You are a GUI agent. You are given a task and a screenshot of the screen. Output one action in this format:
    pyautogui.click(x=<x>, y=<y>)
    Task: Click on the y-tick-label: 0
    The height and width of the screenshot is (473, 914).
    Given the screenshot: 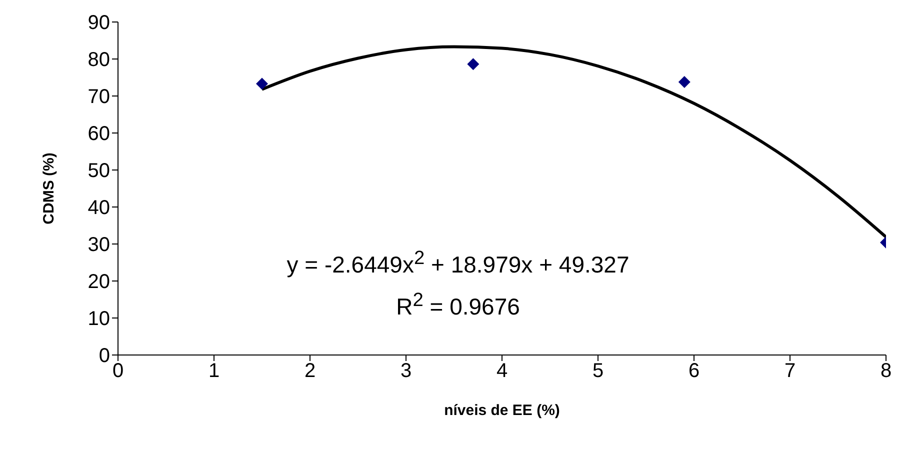 What is the action you would take?
    pyautogui.click(x=104, y=356)
    